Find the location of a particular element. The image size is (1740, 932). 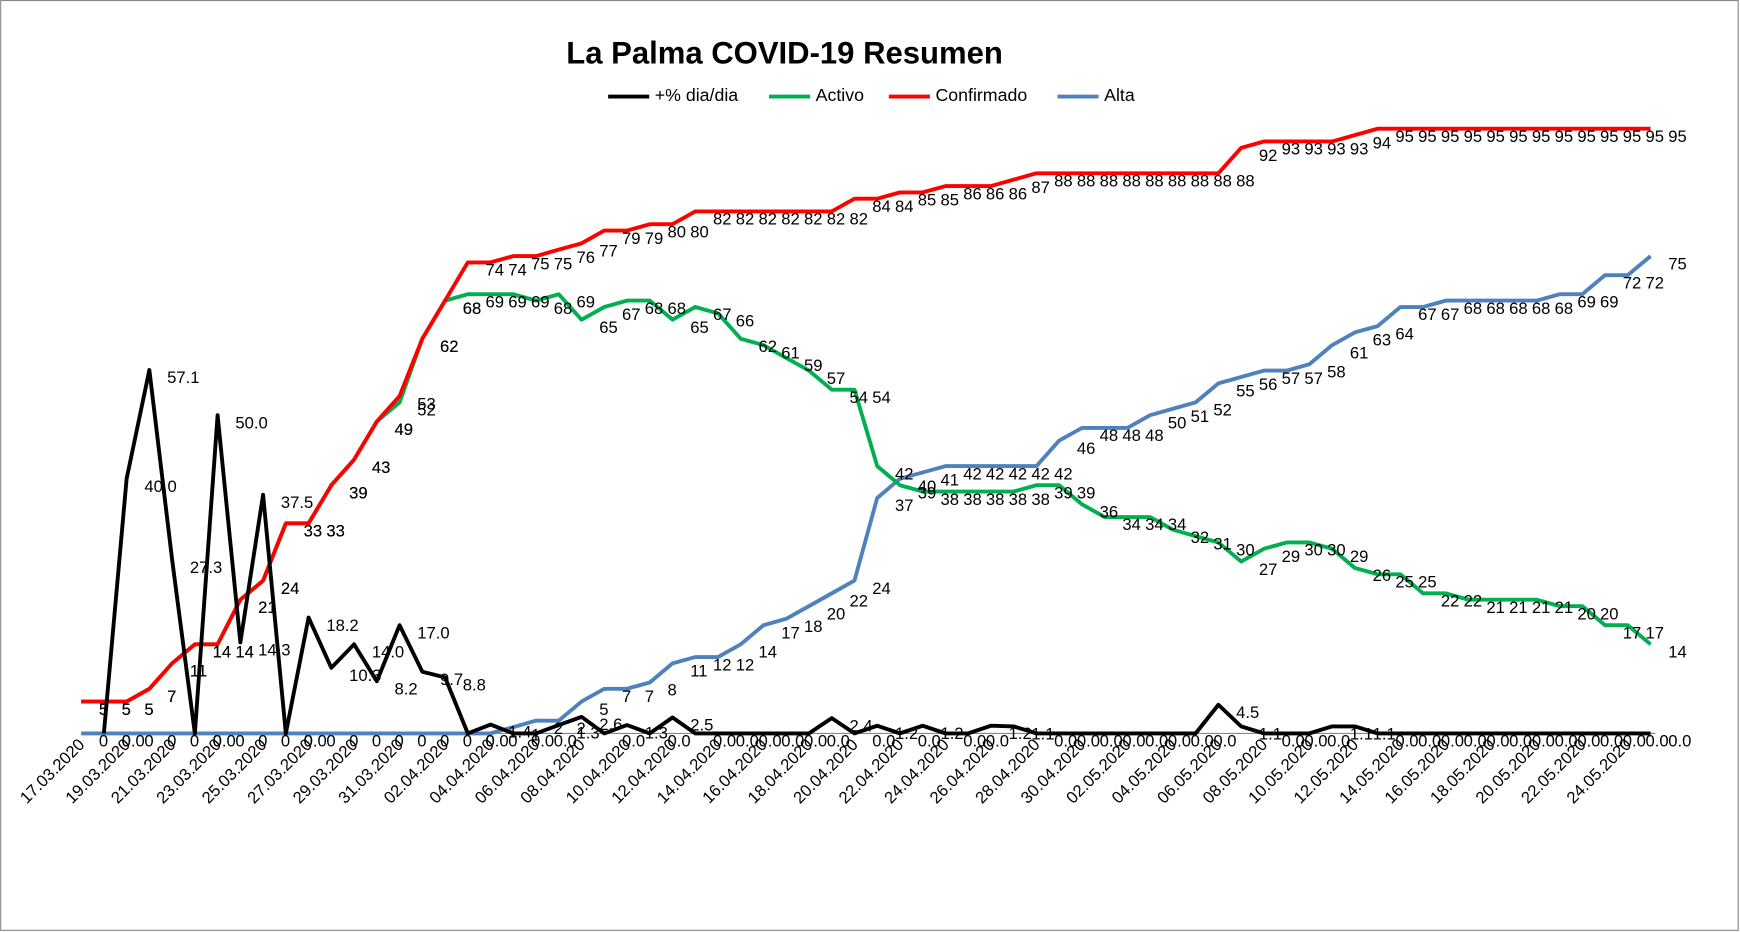

data-label: 37 is located at coordinates (904, 505).